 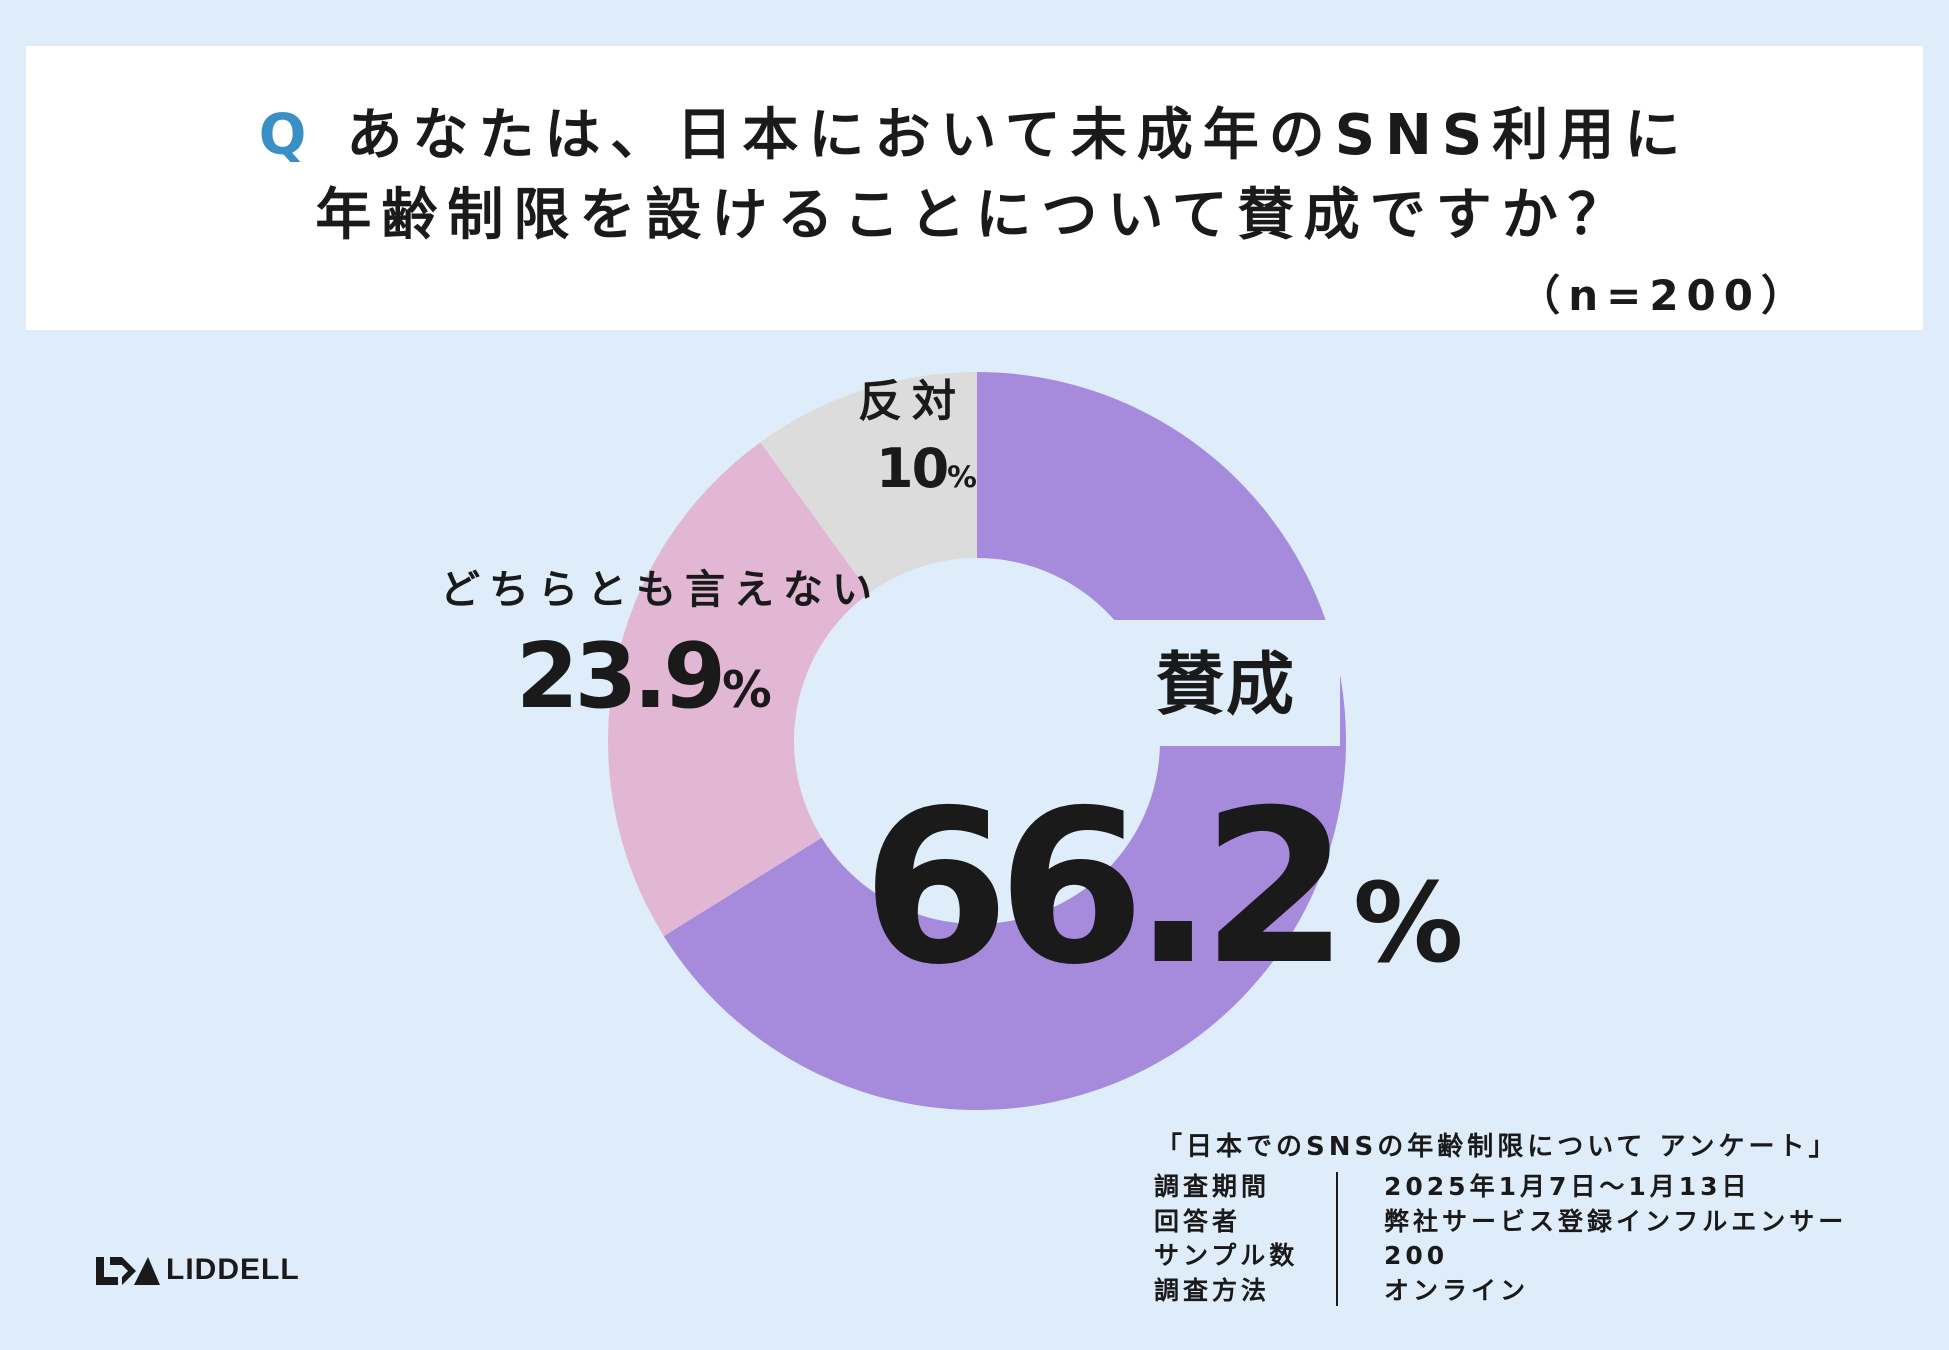 What do you see at coordinates (1416, 1255) in the screenshot?
I see `meta-value-sample: 200` at bounding box center [1416, 1255].